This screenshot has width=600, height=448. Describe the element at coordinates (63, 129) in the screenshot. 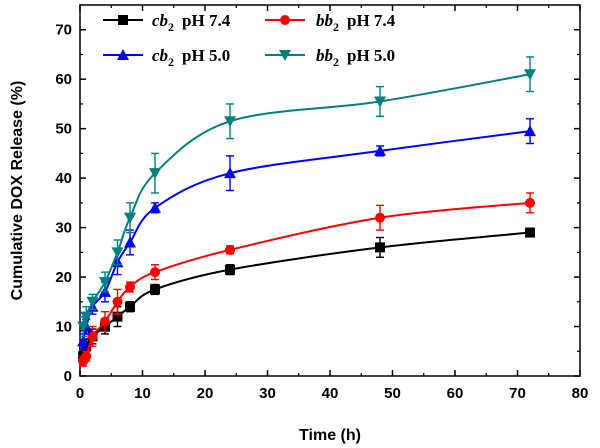

I see `y-tick-label: 50` at that location.